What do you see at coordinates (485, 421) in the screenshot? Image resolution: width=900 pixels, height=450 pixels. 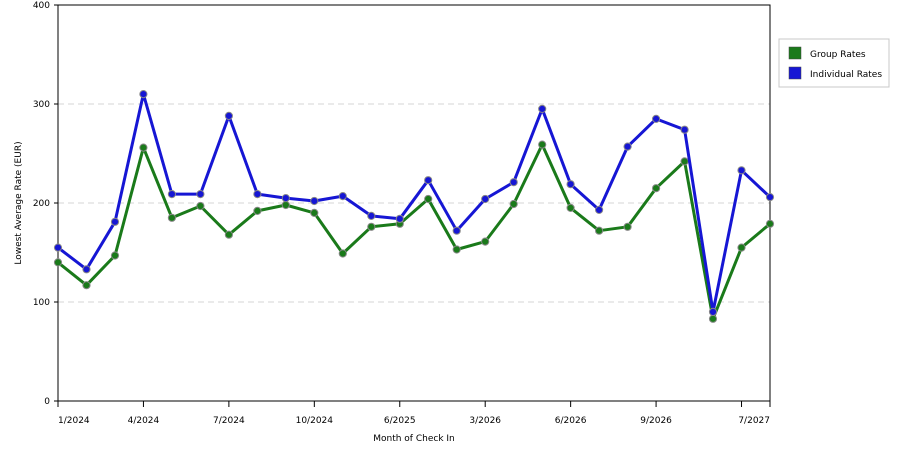 I see `x-tick-label: 3/2026` at bounding box center [485, 421].